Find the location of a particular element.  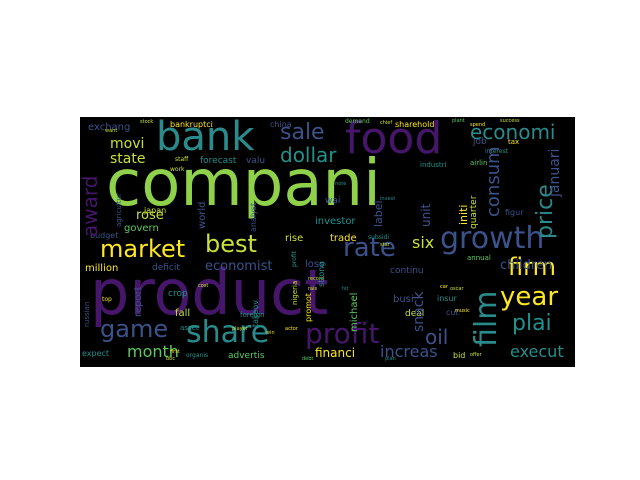

word-initi: initi is located at coordinates (463, 214).